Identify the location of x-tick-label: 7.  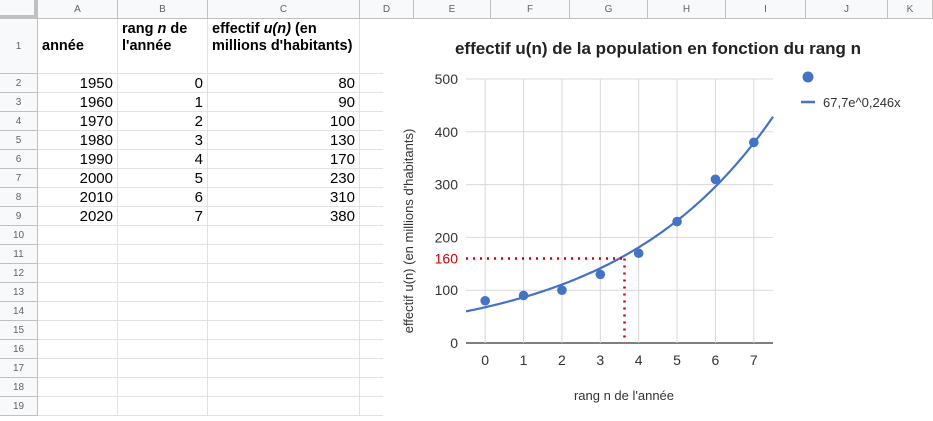
(754, 360).